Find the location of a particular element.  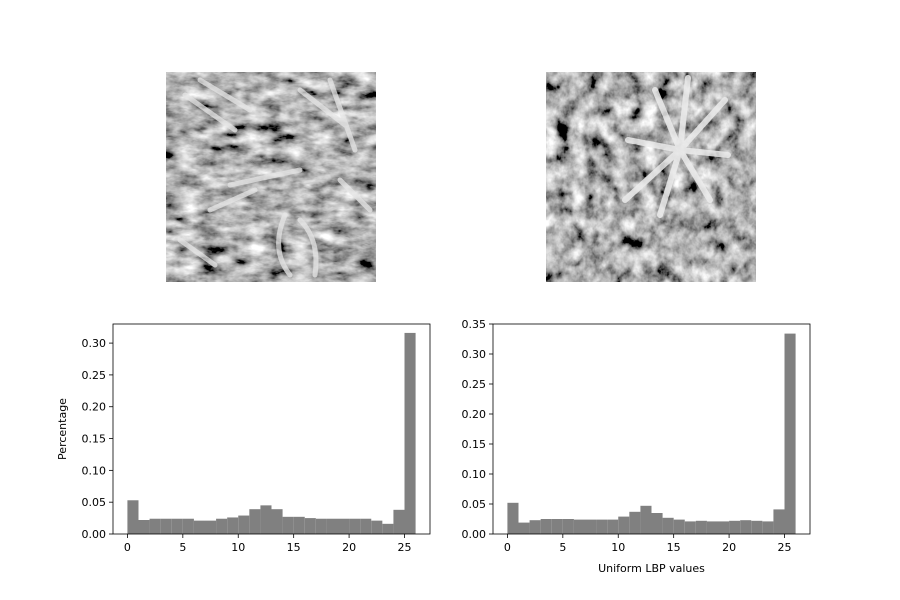

histogram-right-x-ticks: 0 5 10 15 20 25 is located at coordinates (648, 544).